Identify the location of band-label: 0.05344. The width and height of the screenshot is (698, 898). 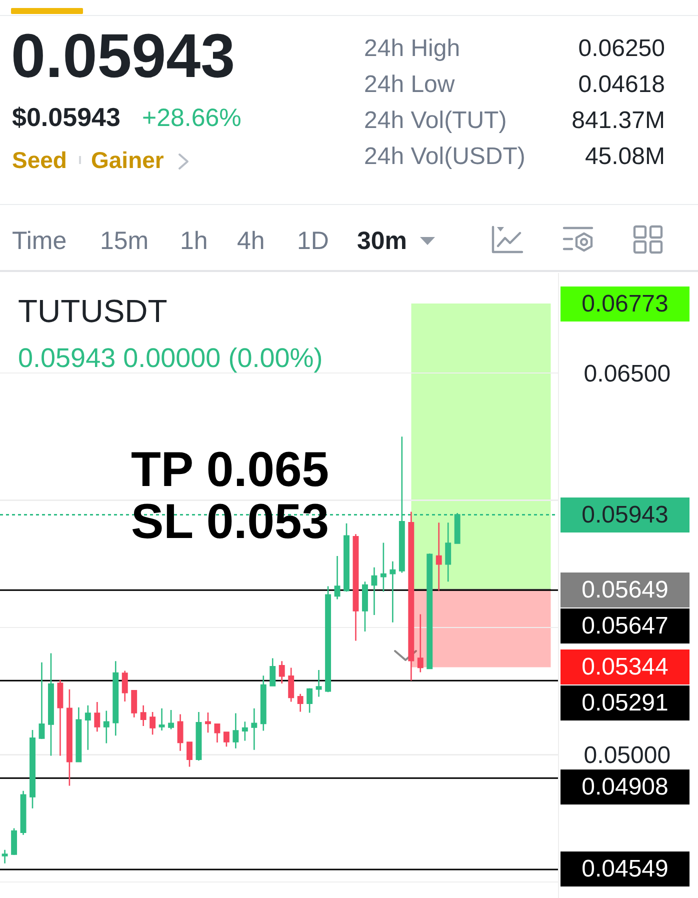
(625, 667).